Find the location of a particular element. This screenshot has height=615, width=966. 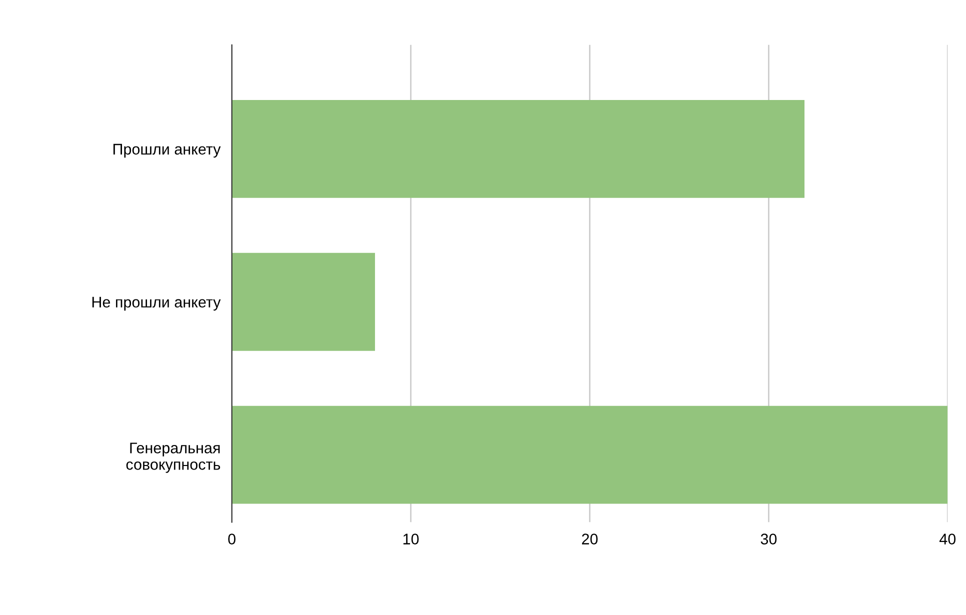

y-tick-label: Генеральная совокупность is located at coordinates (173, 457).